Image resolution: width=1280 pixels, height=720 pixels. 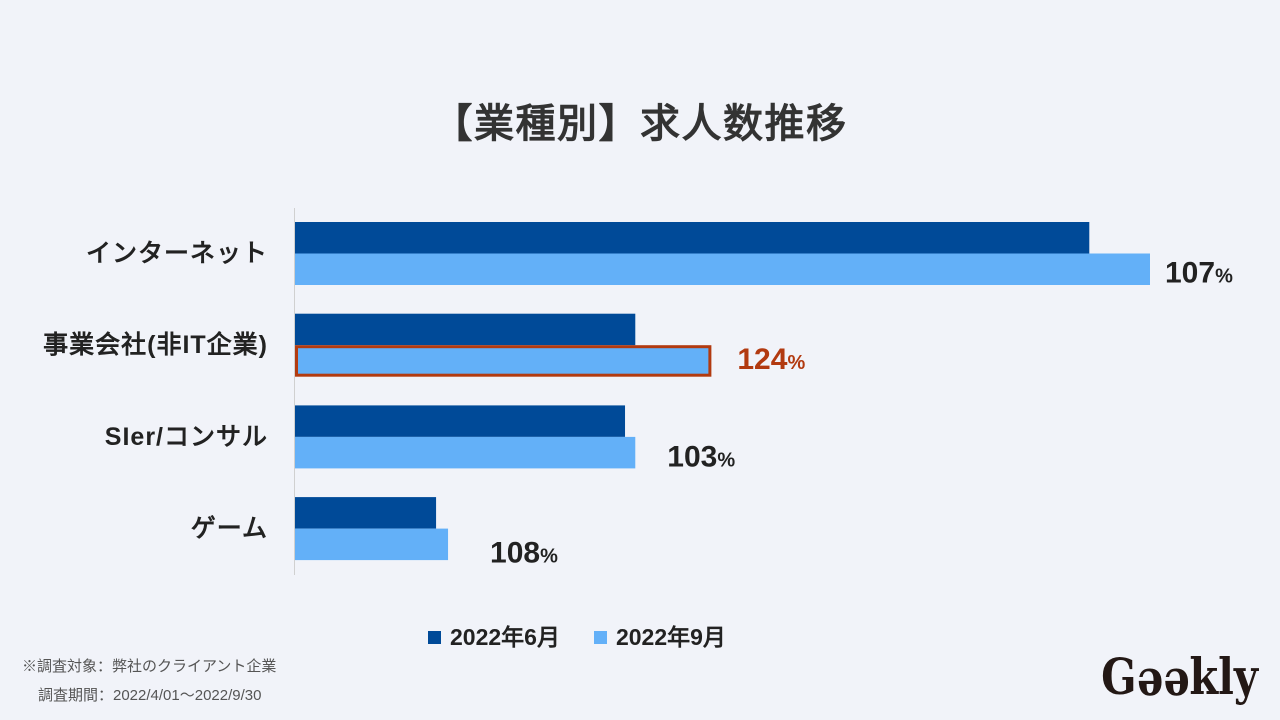 I want to click on legend-item: 2022年6月, so click(x=494, y=637).